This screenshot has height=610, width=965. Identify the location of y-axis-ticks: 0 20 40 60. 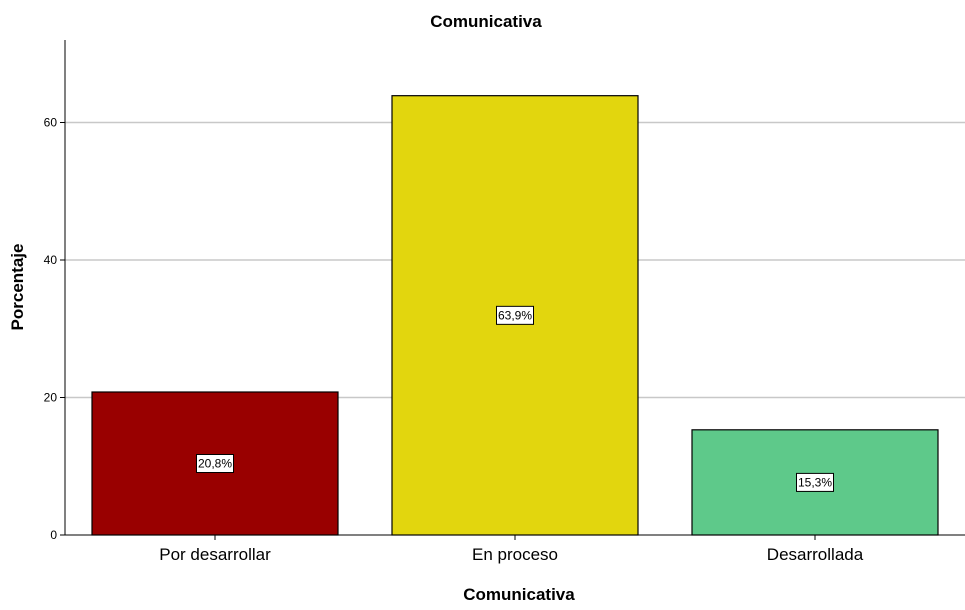
(54, 329).